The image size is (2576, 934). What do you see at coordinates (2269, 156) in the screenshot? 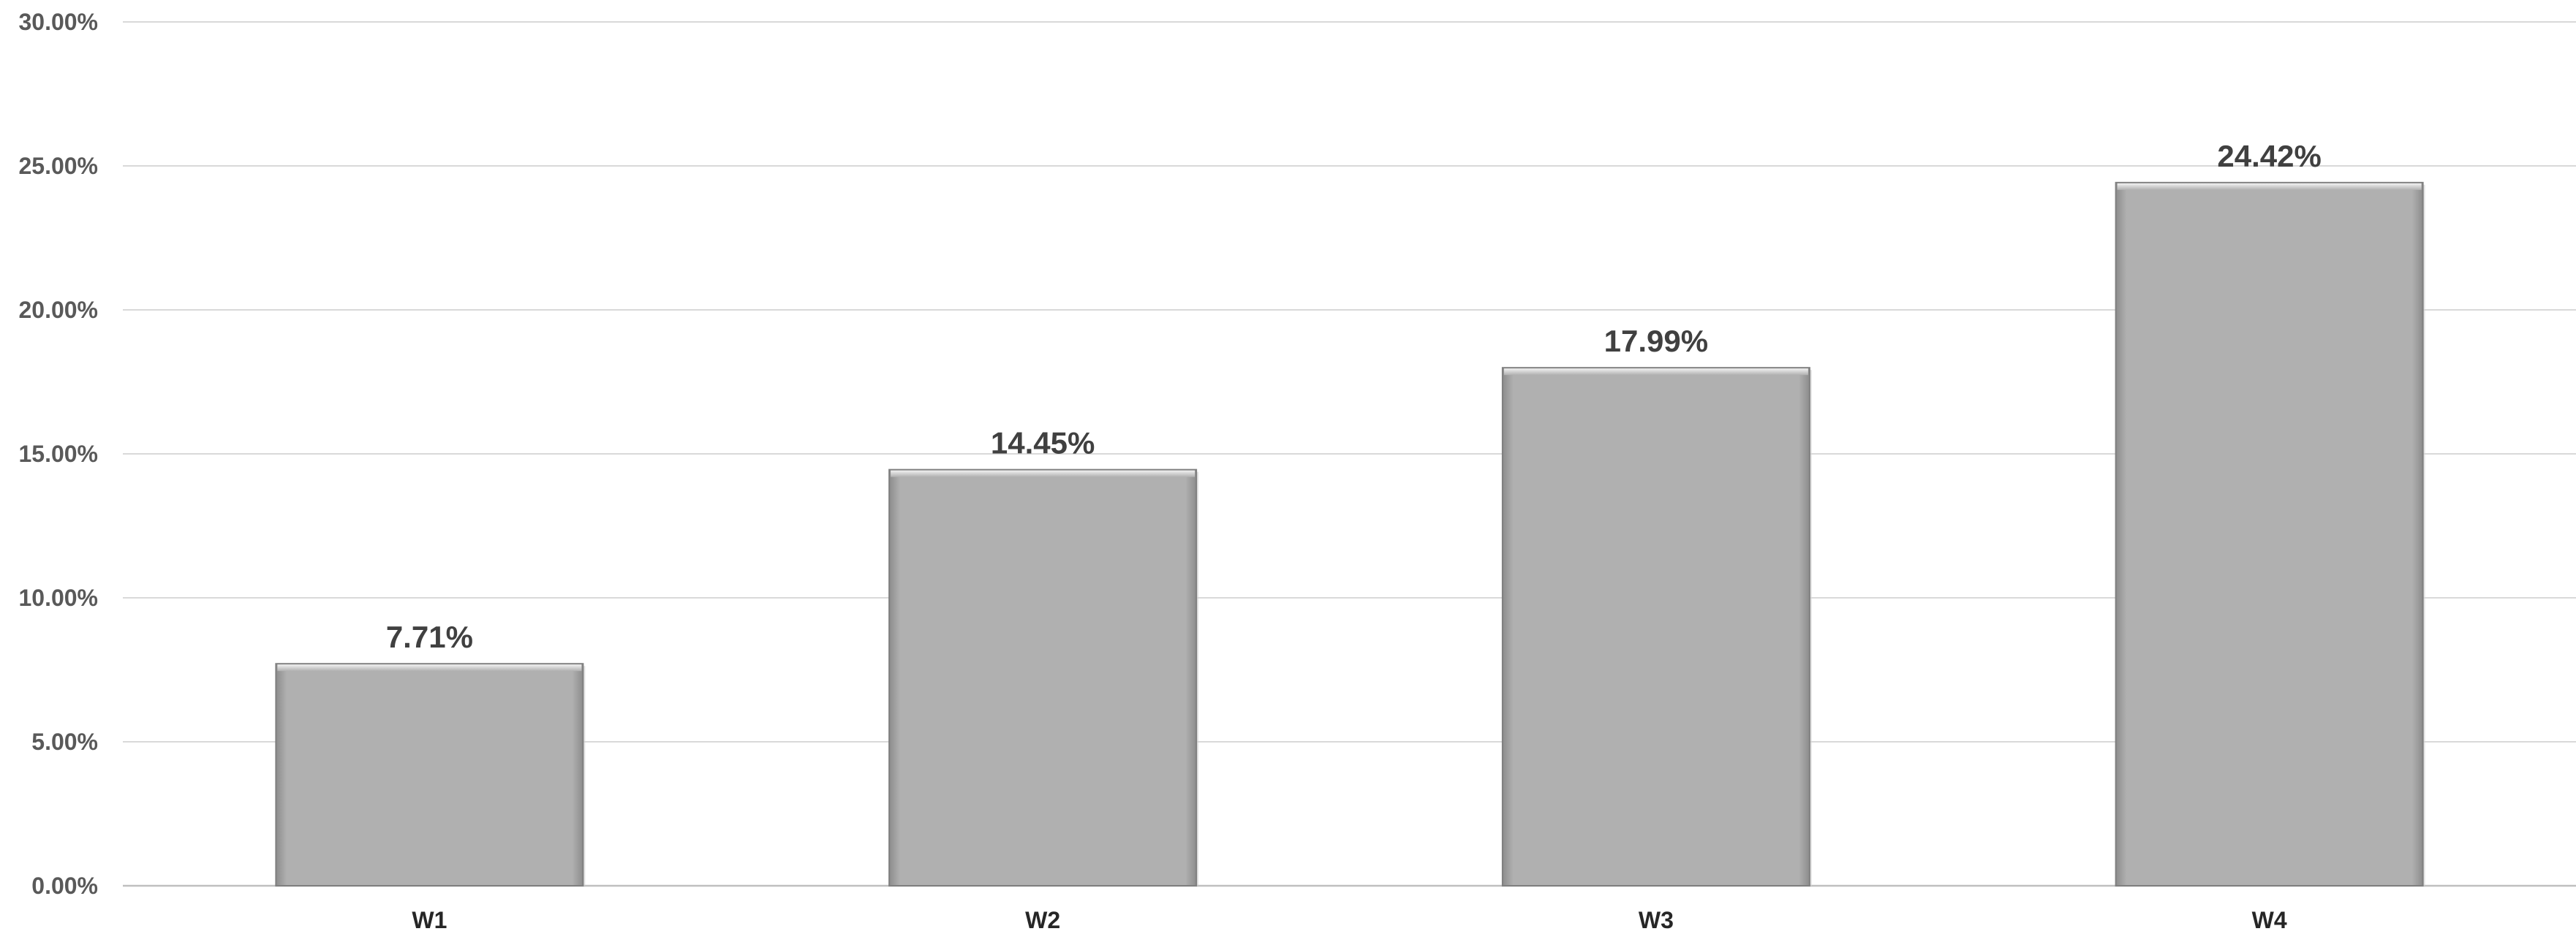
I see `data-label: 24.42%` at bounding box center [2269, 156].